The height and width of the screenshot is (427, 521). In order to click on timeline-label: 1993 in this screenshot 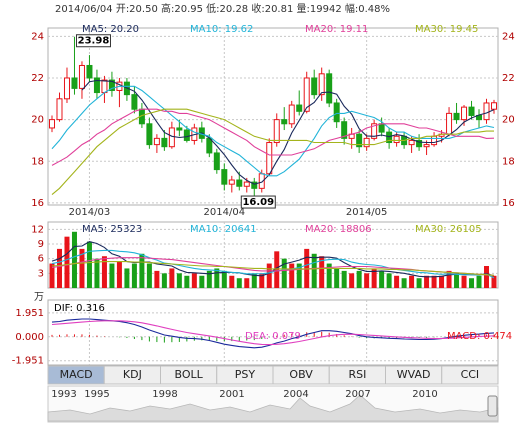, I will do `click(63, 394)`.